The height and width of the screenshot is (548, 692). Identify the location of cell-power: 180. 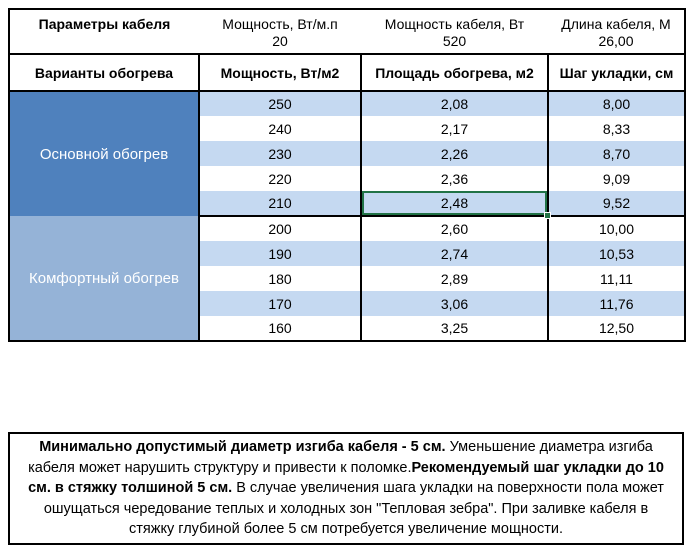
(280, 278).